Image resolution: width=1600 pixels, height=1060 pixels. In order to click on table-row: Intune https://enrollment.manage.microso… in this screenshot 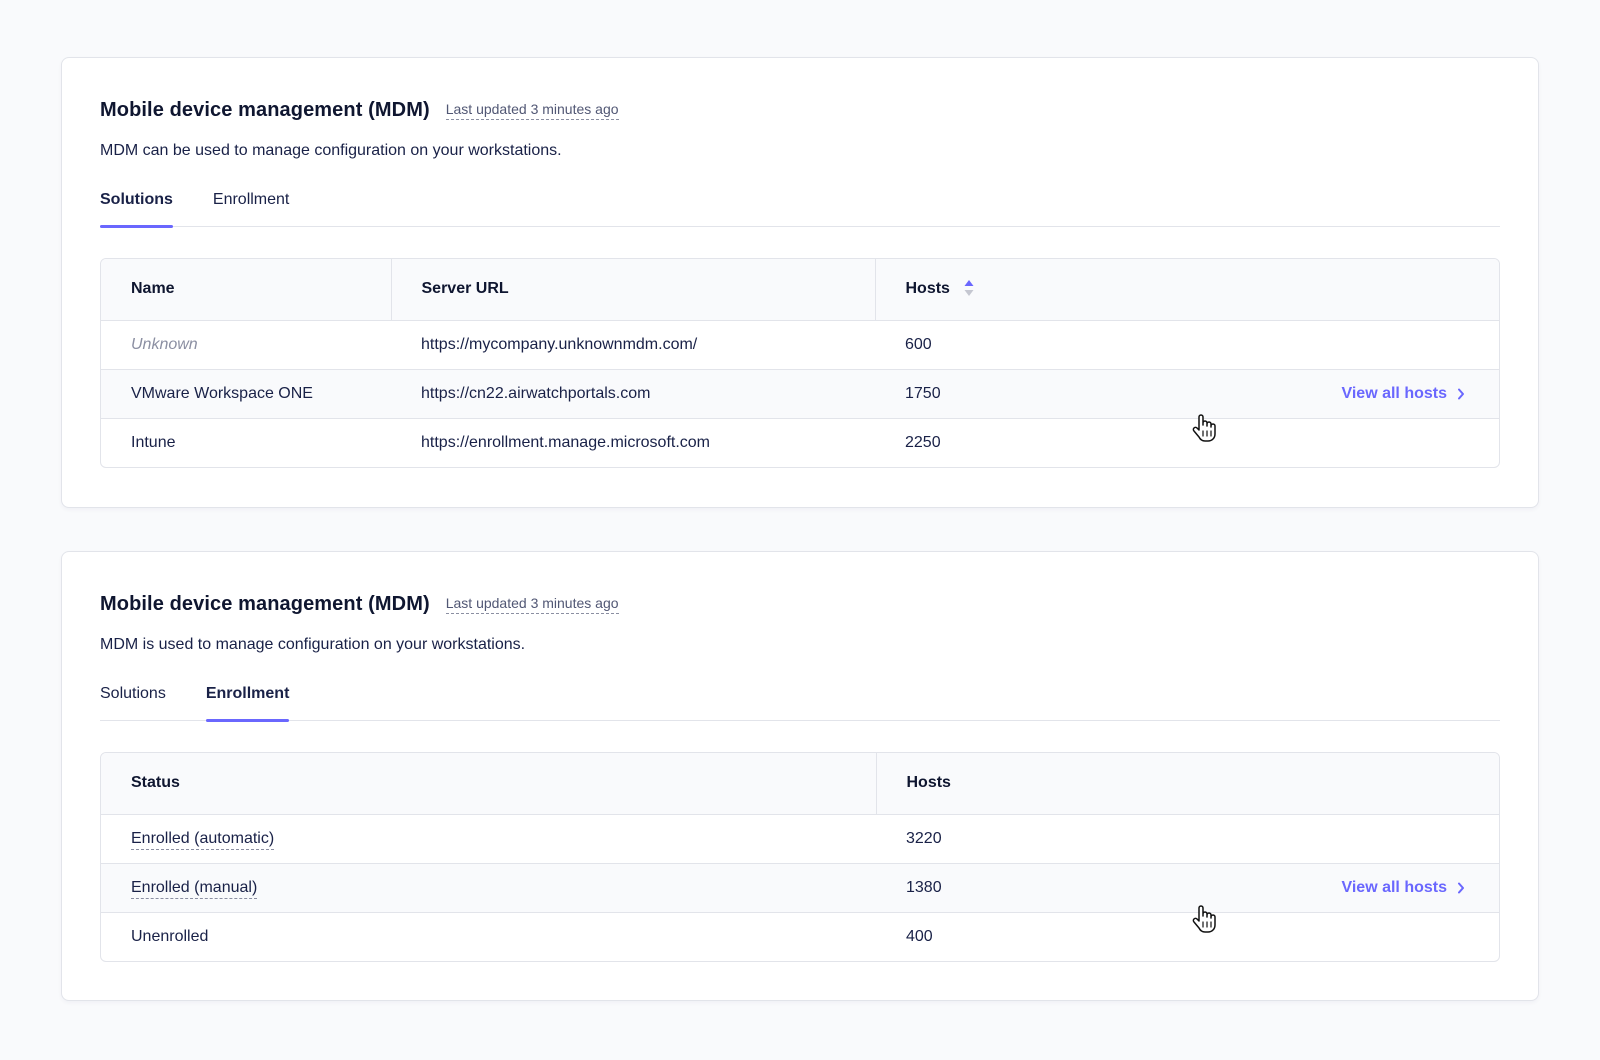, I will do `click(800, 442)`.